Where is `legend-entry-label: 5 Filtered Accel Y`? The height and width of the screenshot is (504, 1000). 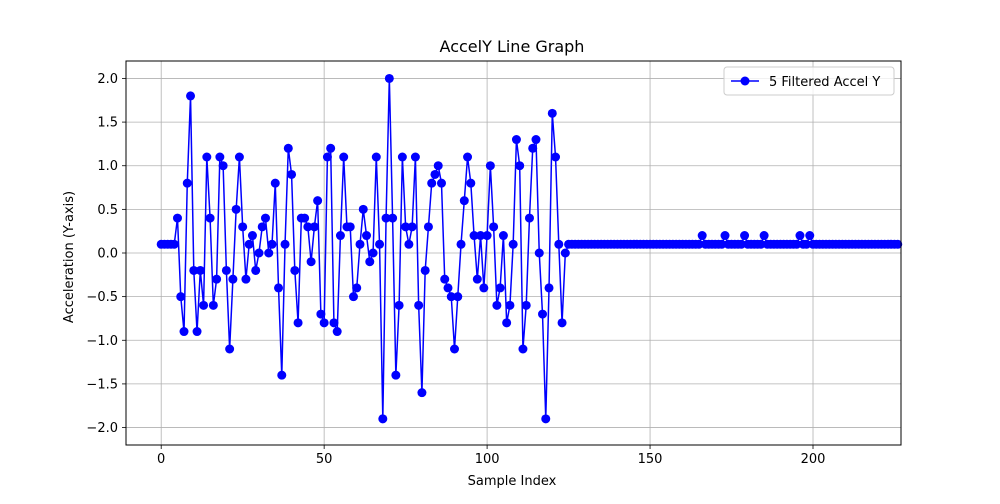 legend-entry-label: 5 Filtered Accel Y is located at coordinates (824, 82).